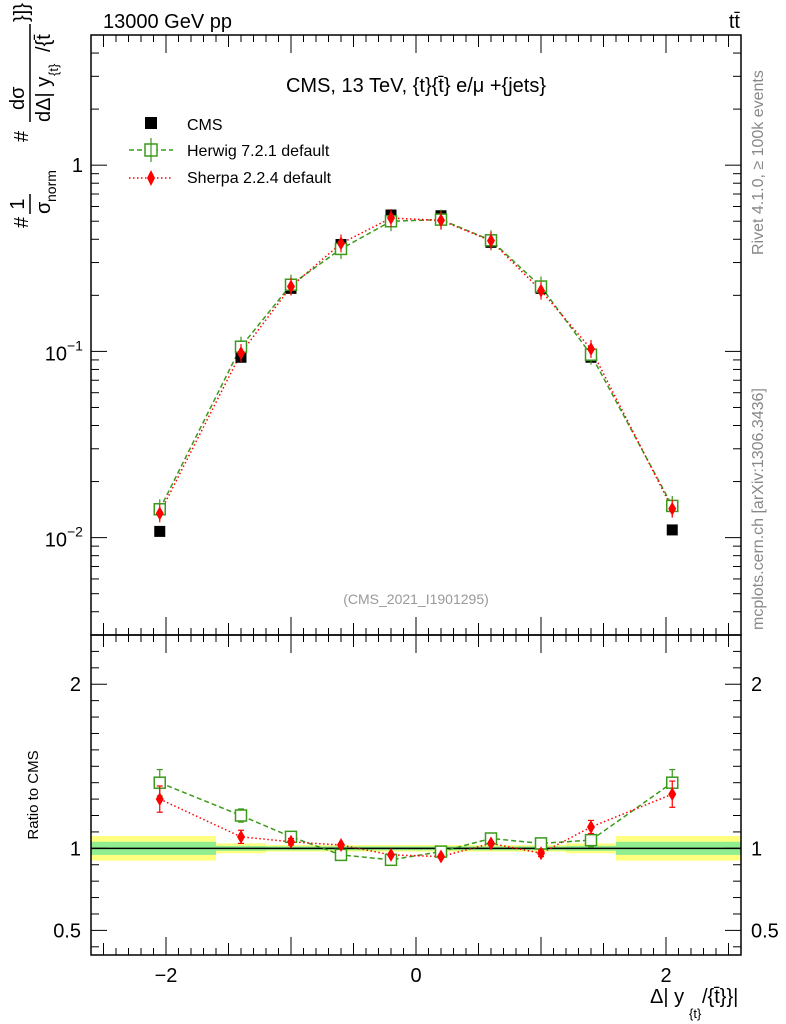 The width and height of the screenshot is (786, 1024). I want to click on ylabel-deriv-subscript: {t}, so click(53, 69).